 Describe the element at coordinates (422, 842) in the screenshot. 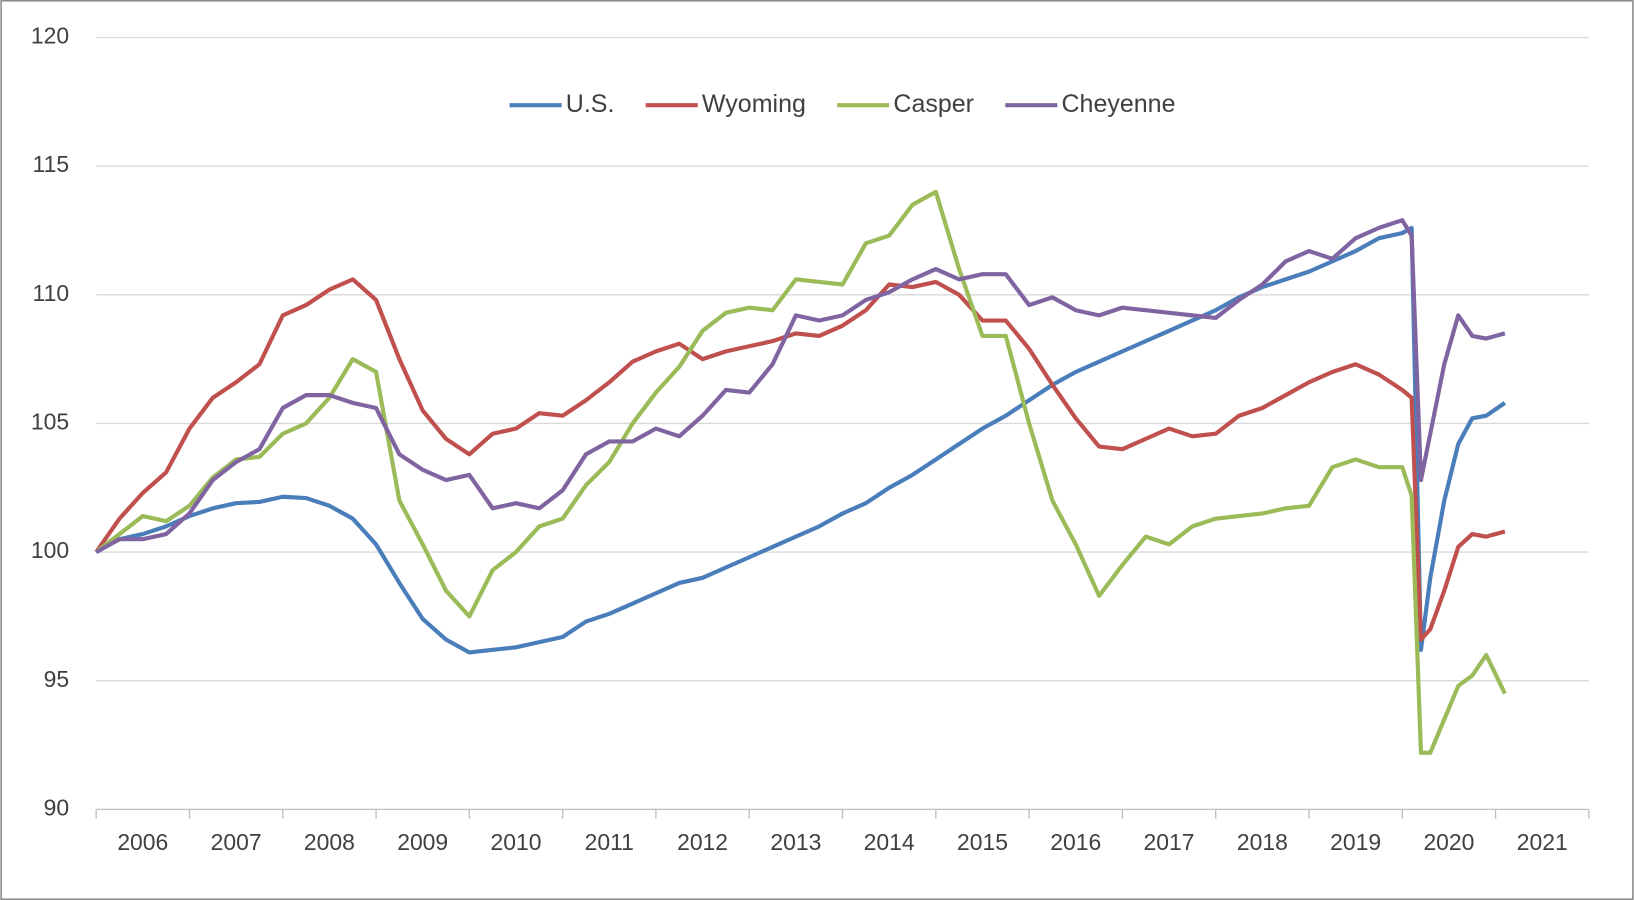

I see `x-tick-label: 2009` at that location.